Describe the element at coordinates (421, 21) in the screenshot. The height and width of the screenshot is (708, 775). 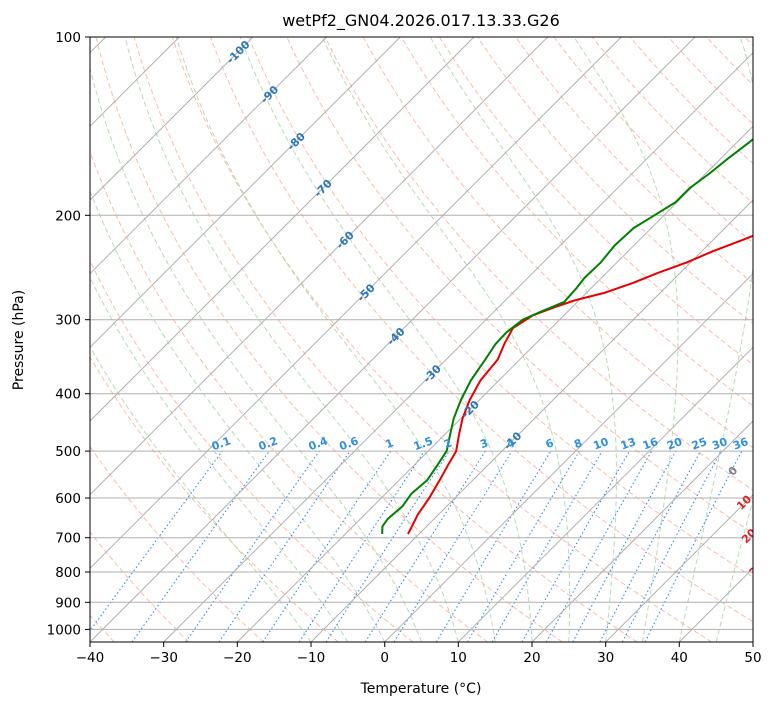
I see `chart-title: wetPf2_GN04.2026.017.13.33.G26` at that location.